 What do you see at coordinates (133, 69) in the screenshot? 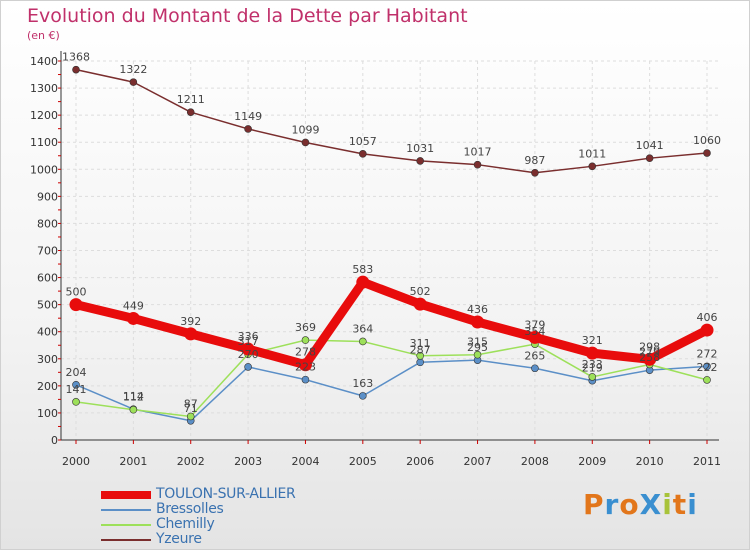
I see `data-label-yzeure: 1322` at bounding box center [133, 69].